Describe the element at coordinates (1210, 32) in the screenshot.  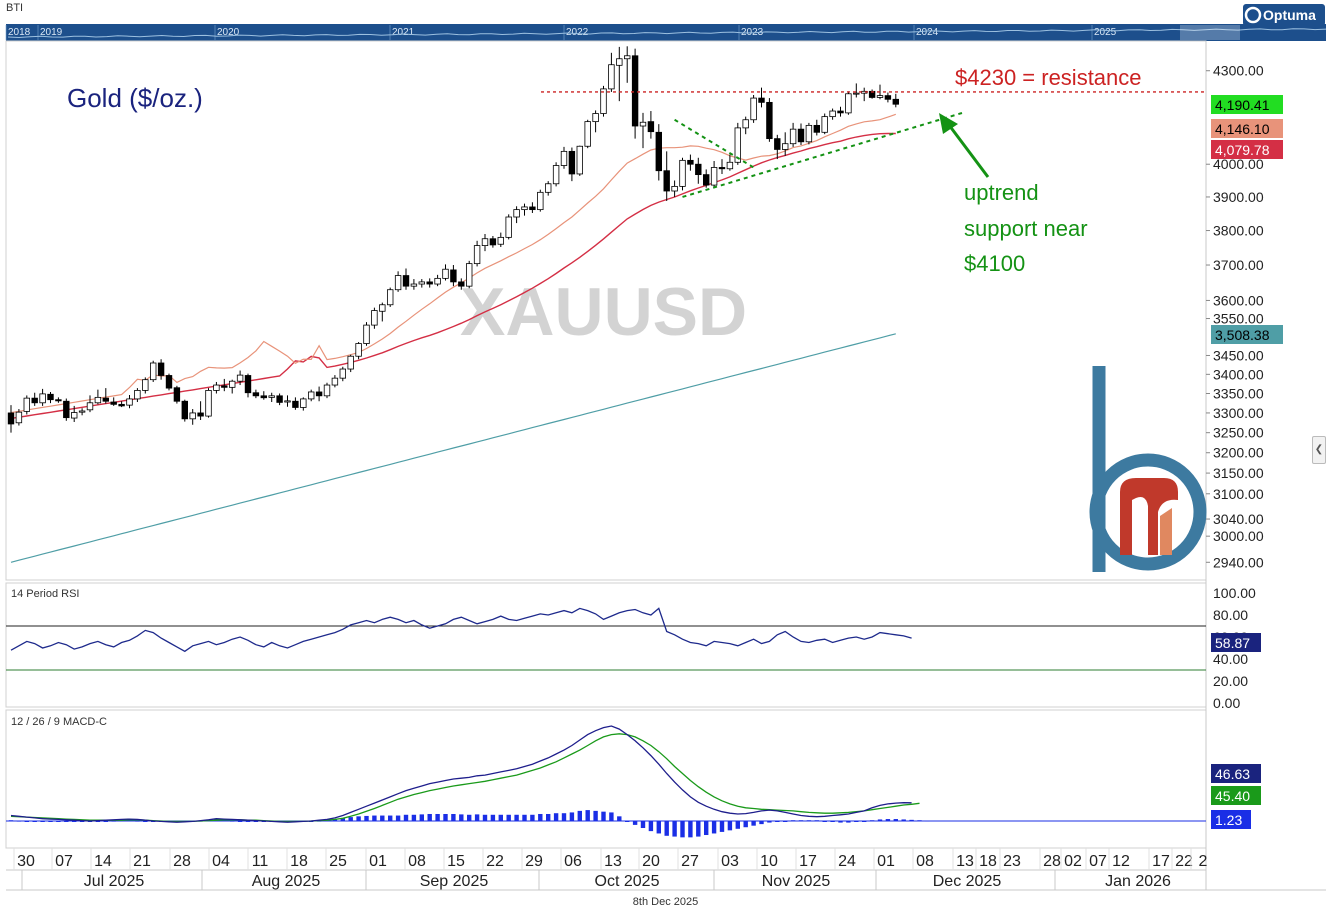
I see `overview-window` at that location.